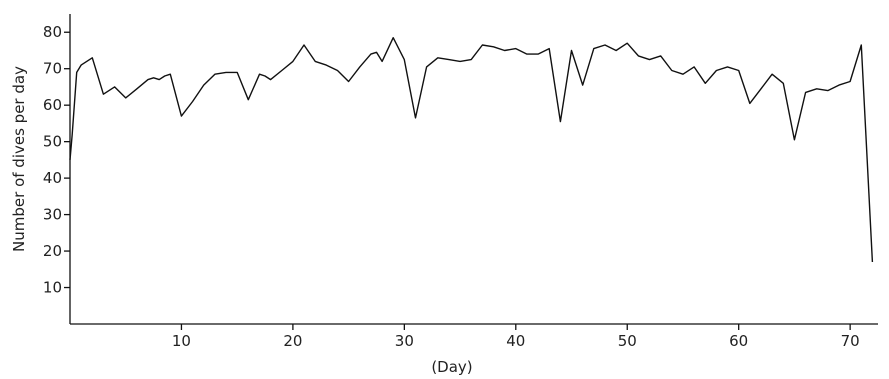  What do you see at coordinates (850, 341) in the screenshot?
I see `x-tick-label-70: 70` at bounding box center [850, 341].